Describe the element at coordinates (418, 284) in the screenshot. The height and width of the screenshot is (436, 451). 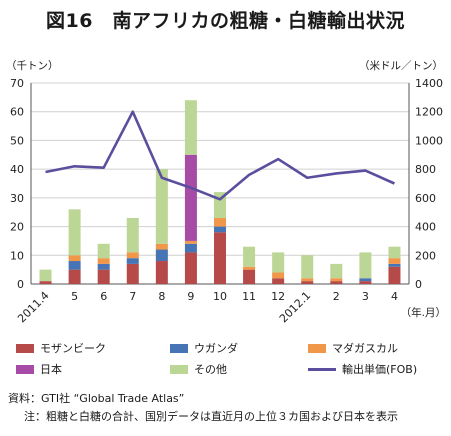
I see `right-tick-label: 0` at that location.